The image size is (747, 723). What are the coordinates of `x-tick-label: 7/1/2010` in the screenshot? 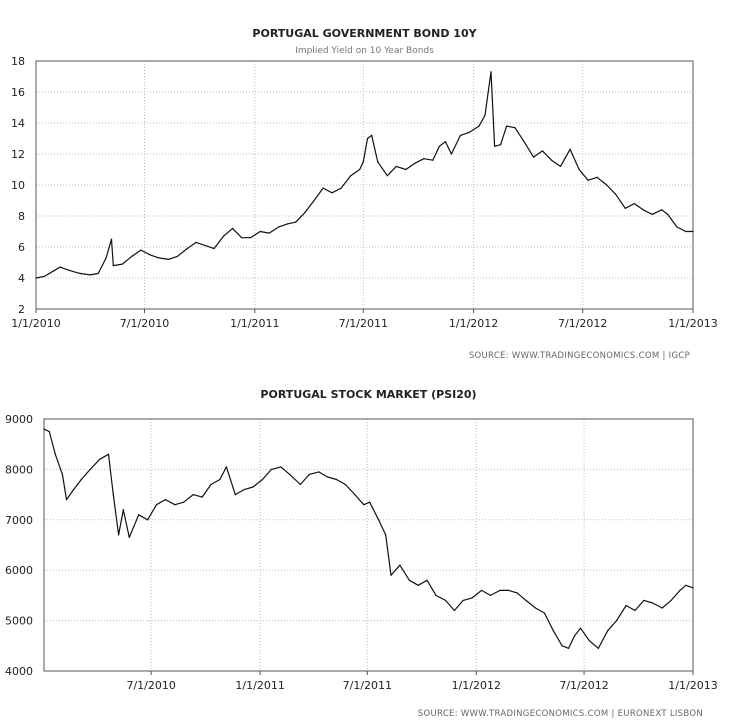 It's located at (150, 685).